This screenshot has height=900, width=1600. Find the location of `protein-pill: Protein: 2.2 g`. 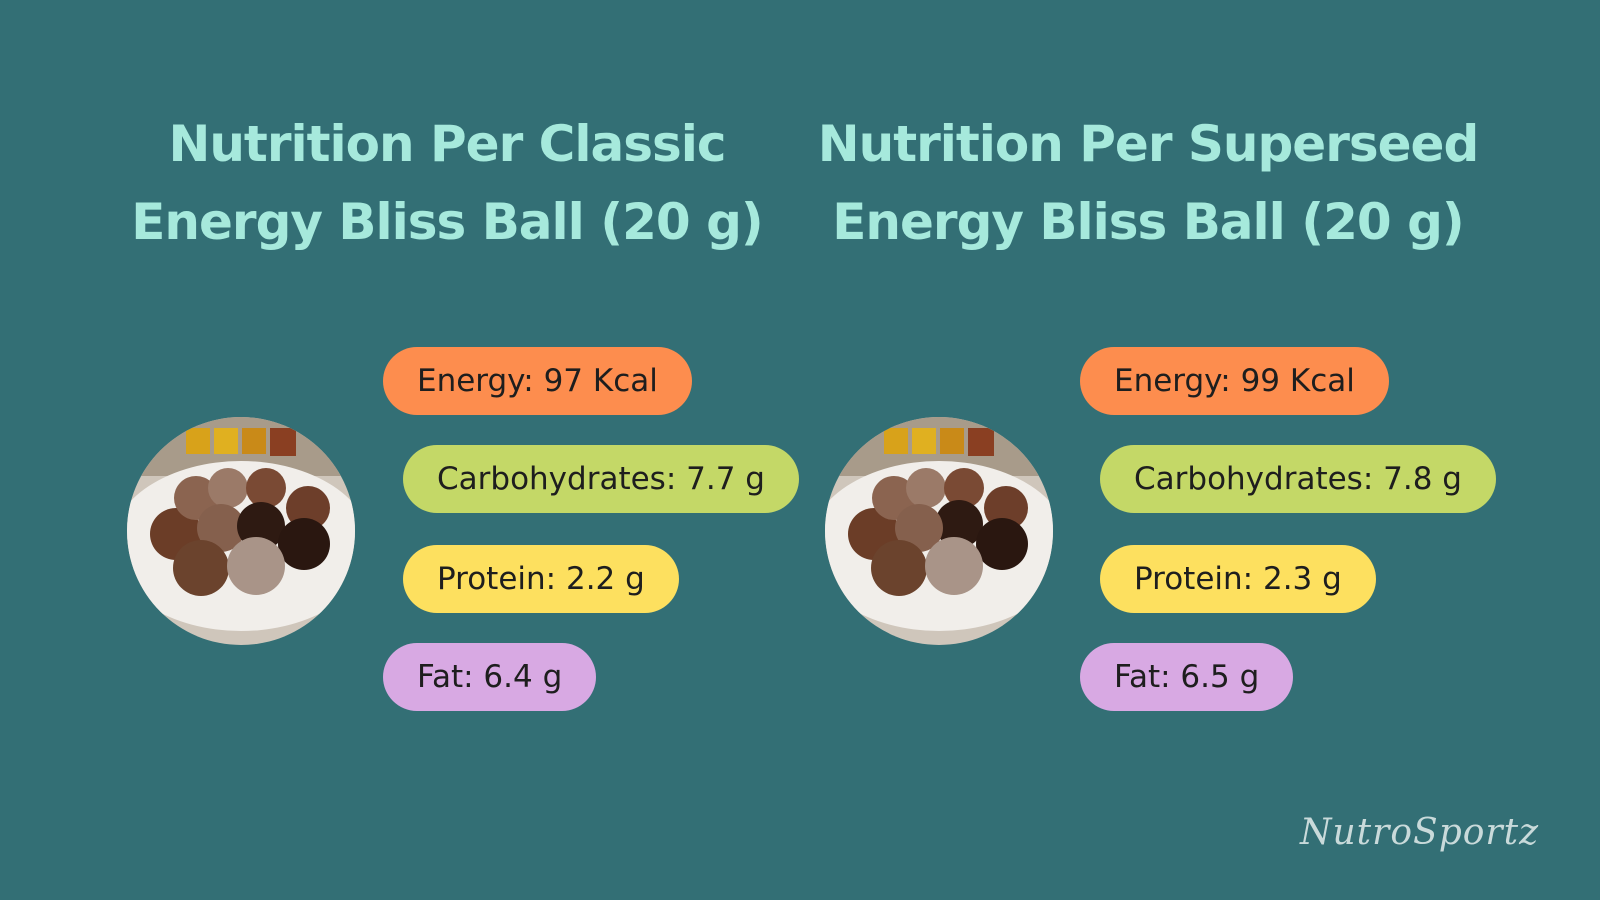

protein-pill: Protein: 2.2 g is located at coordinates (541, 579).